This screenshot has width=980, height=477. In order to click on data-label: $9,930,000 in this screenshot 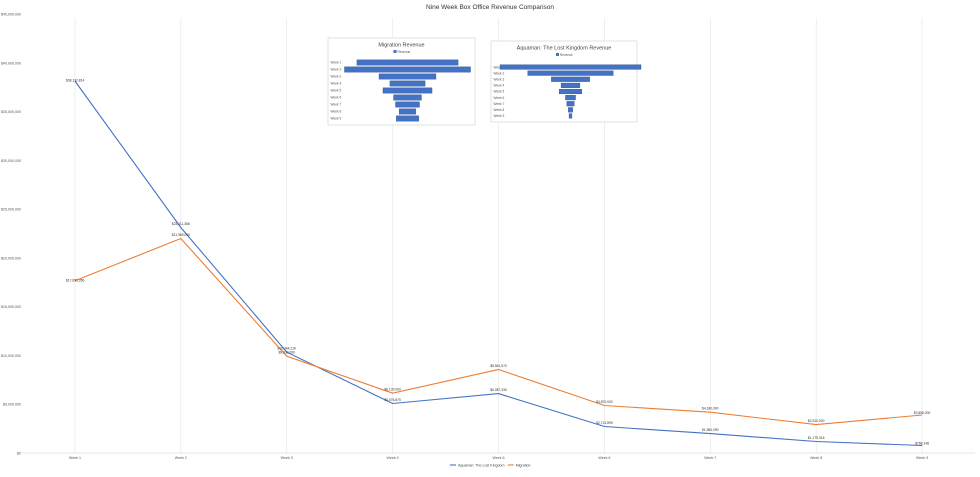, I will do `click(286, 353)`.